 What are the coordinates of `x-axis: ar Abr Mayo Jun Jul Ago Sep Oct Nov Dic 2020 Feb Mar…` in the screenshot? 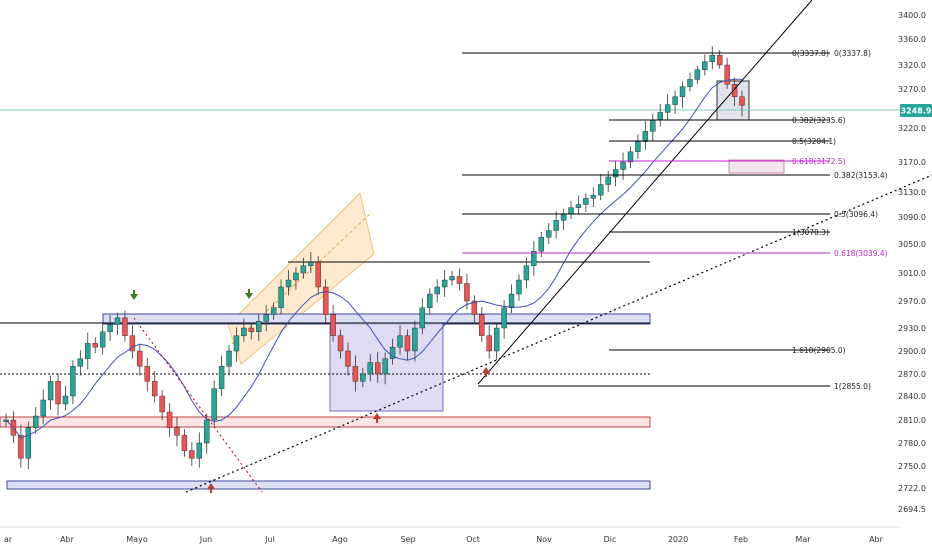 It's located at (450, 535).